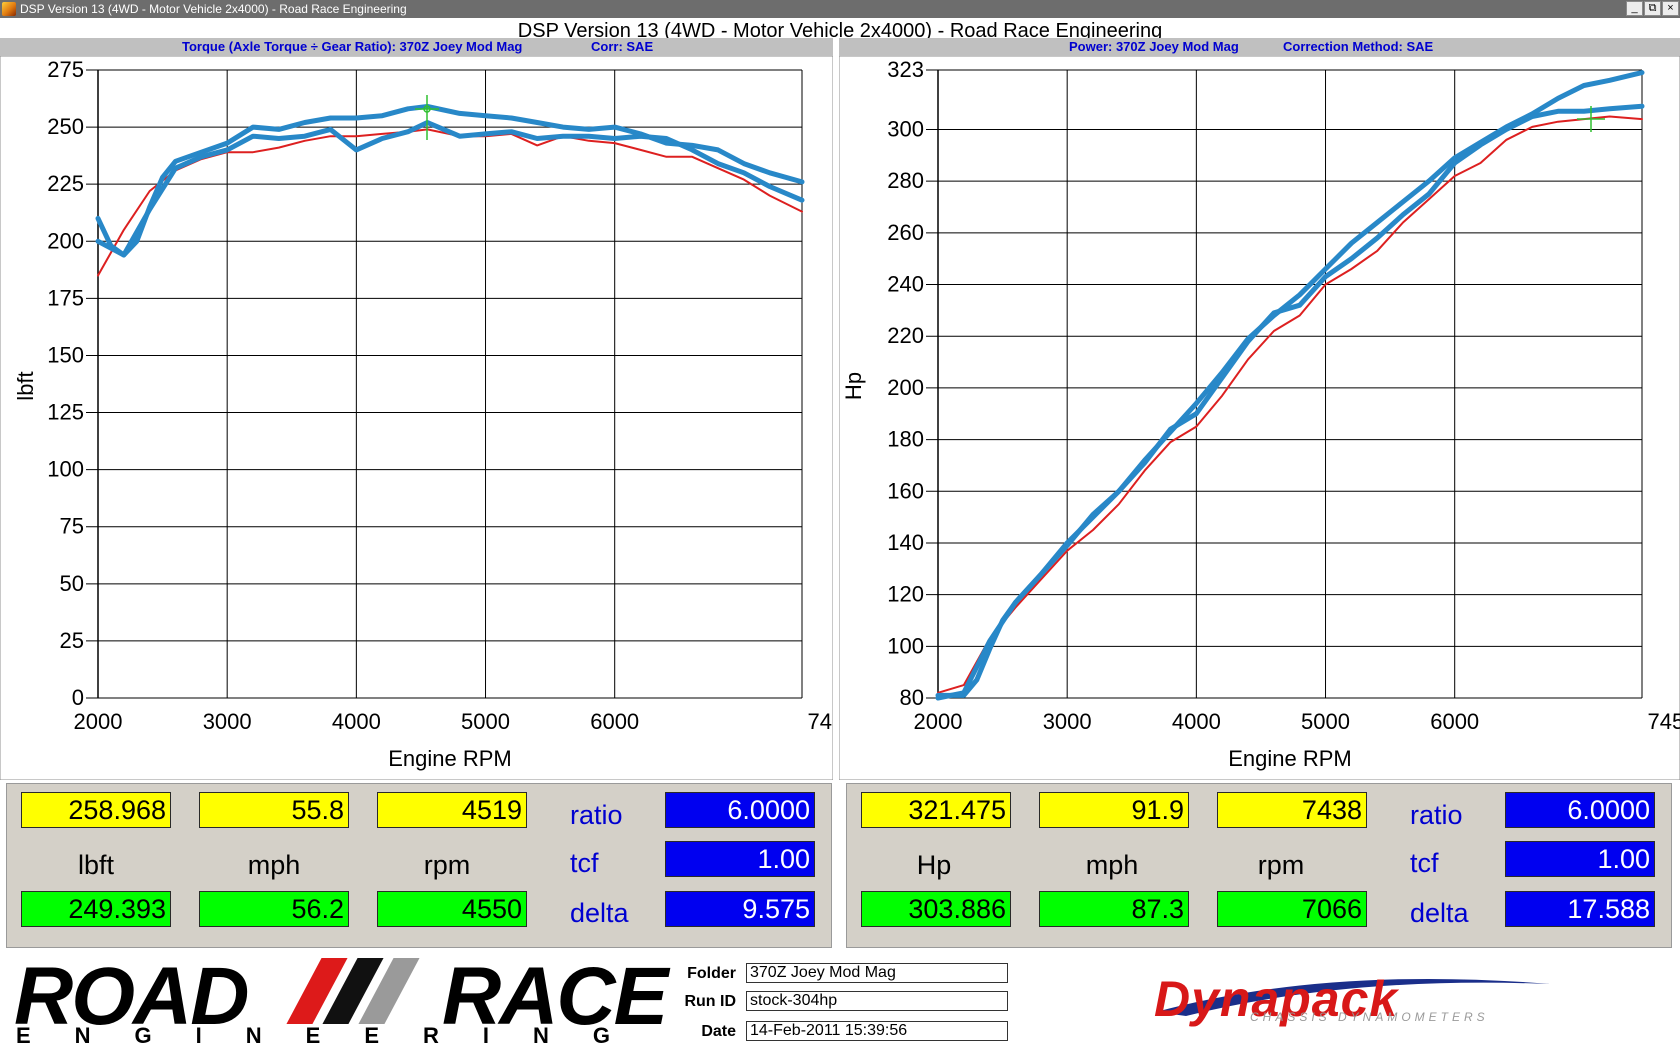 The image size is (1680, 1050). I want to click on date-field: 14-Feb-2011 15:39:56, so click(877, 1031).